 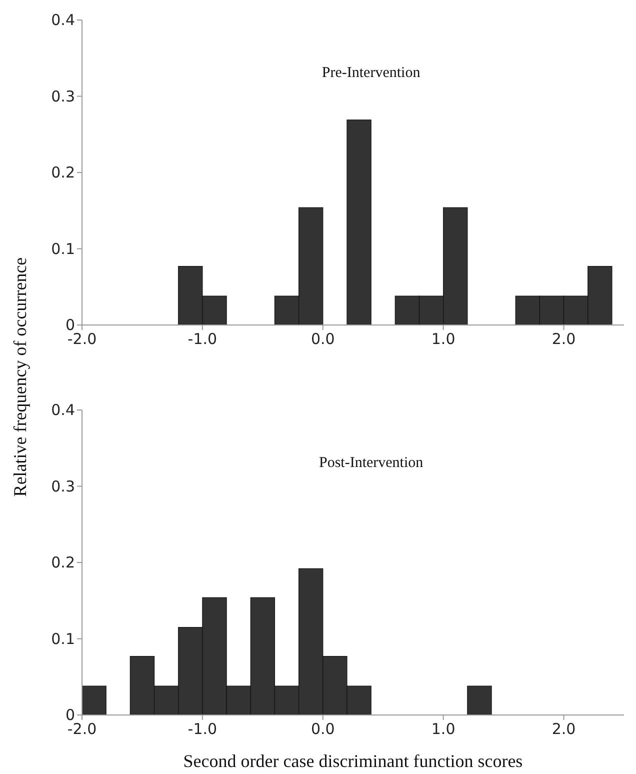 I want to click on text: Post-Intervention, so click(x=371, y=463).